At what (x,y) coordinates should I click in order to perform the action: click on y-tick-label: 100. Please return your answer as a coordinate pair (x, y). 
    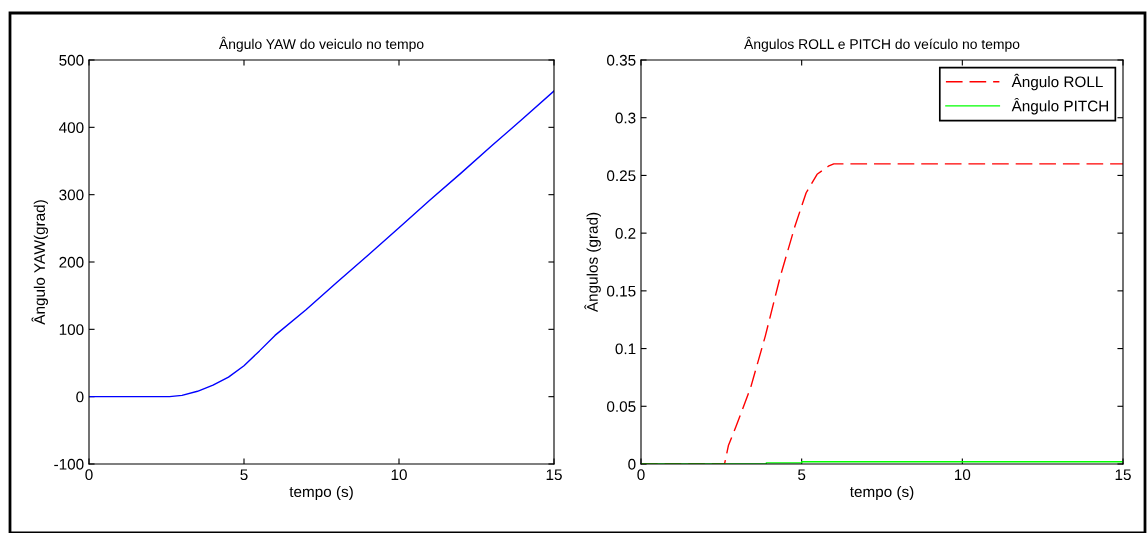
    Looking at the image, I should click on (71, 330).